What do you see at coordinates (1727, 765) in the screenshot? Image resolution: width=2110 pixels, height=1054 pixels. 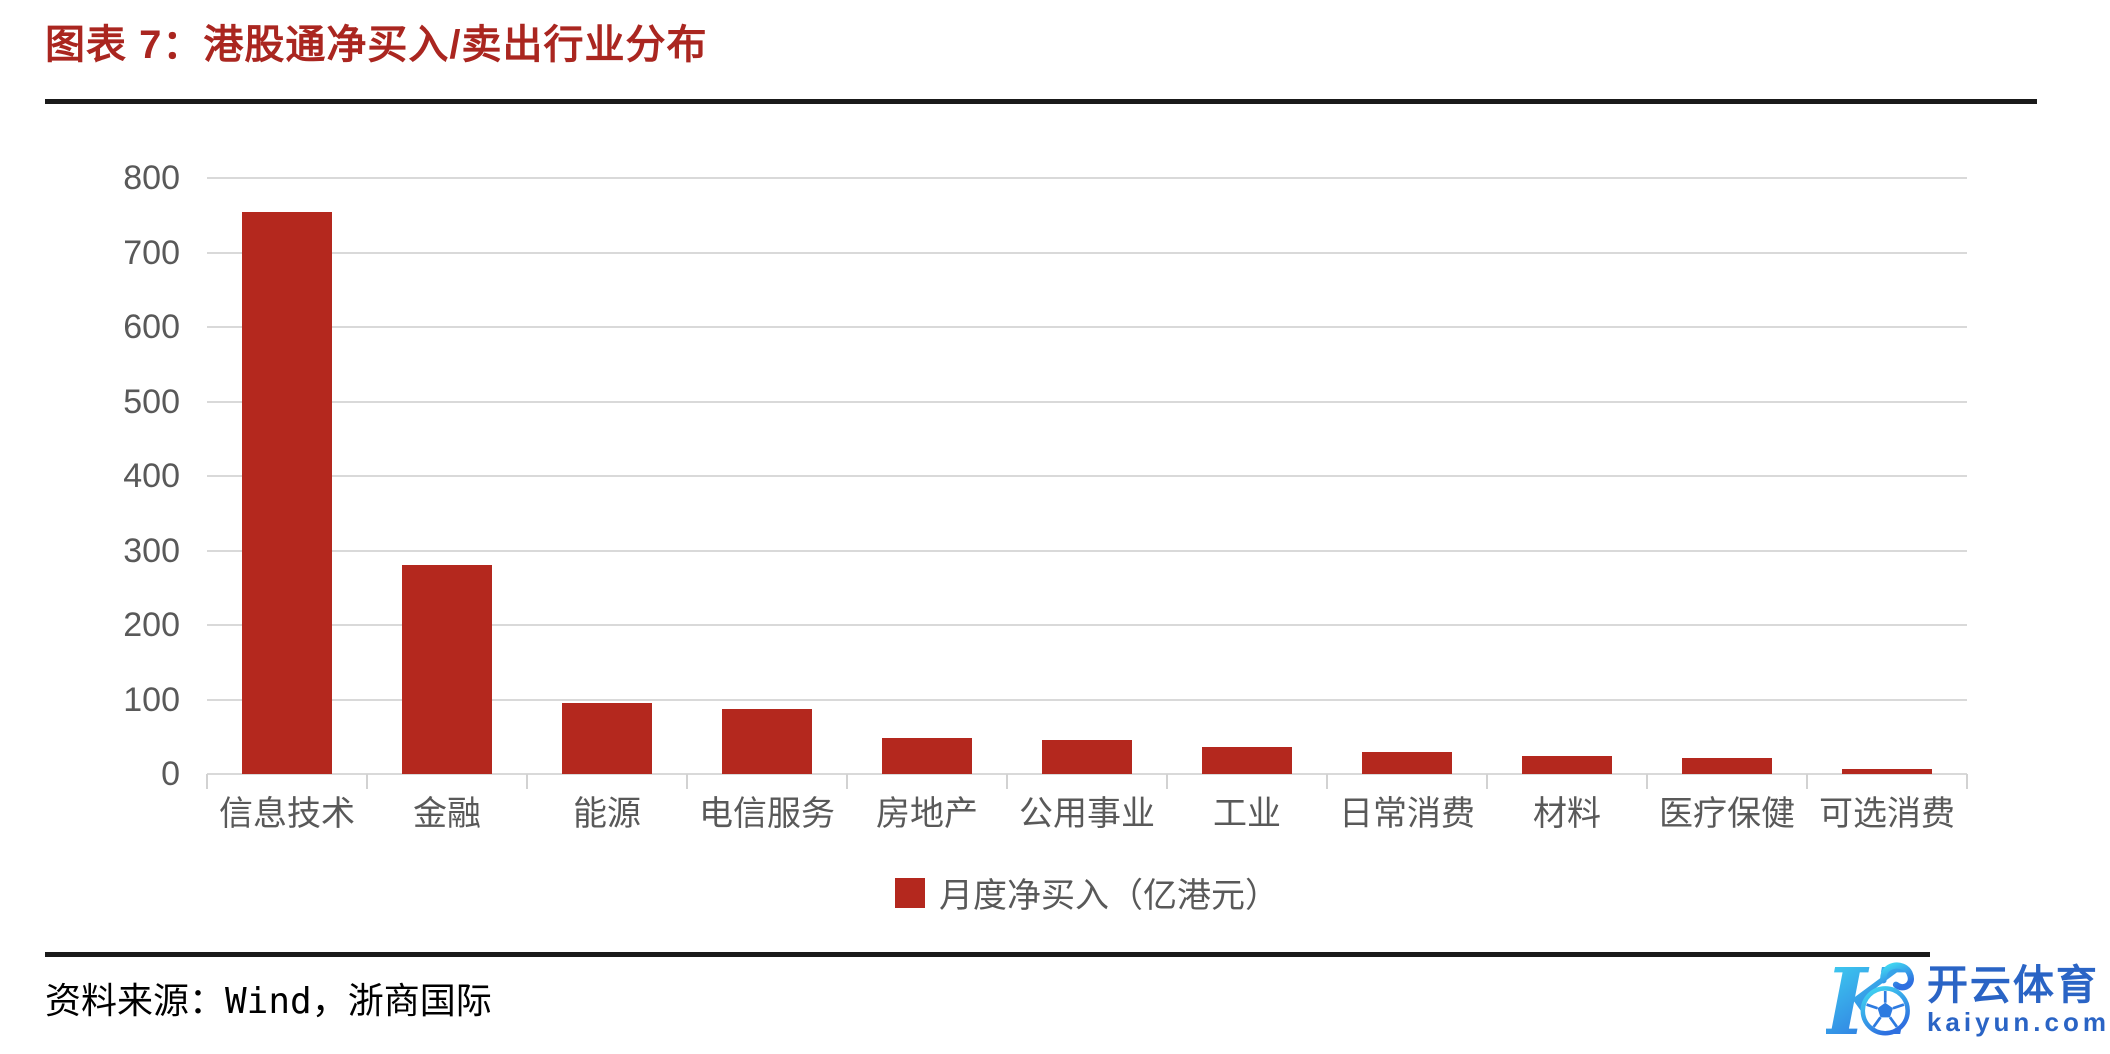 I see `bar-医疗保健` at bounding box center [1727, 765].